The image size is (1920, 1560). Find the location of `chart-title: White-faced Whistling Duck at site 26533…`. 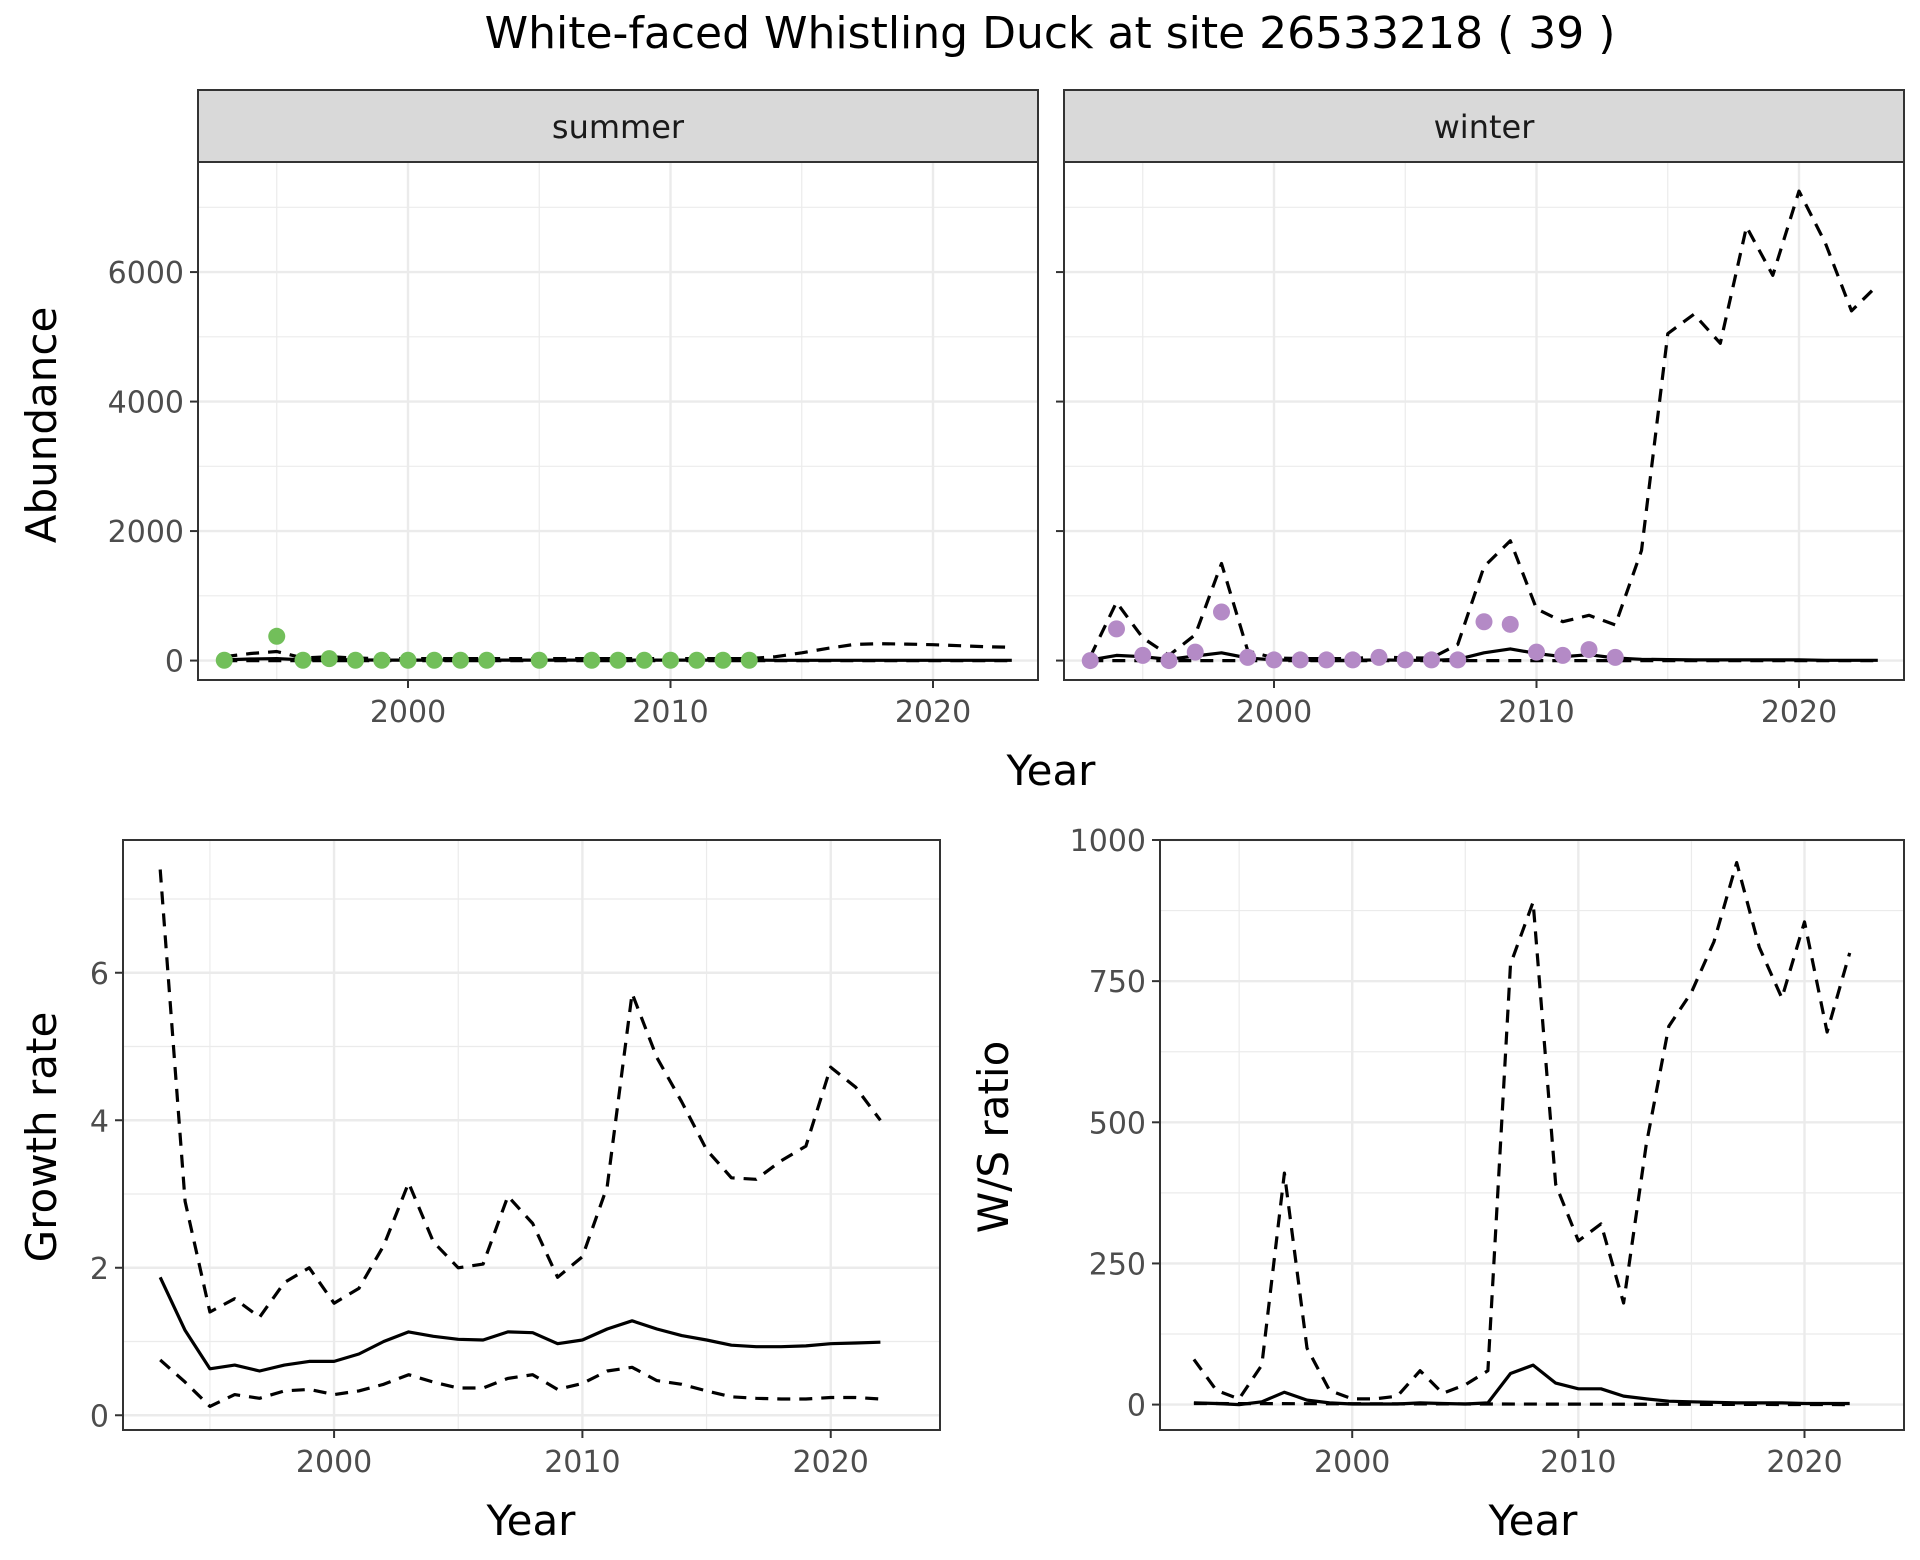

chart-title: White-faced Whistling Duck at site 26533… is located at coordinates (1050, 33).